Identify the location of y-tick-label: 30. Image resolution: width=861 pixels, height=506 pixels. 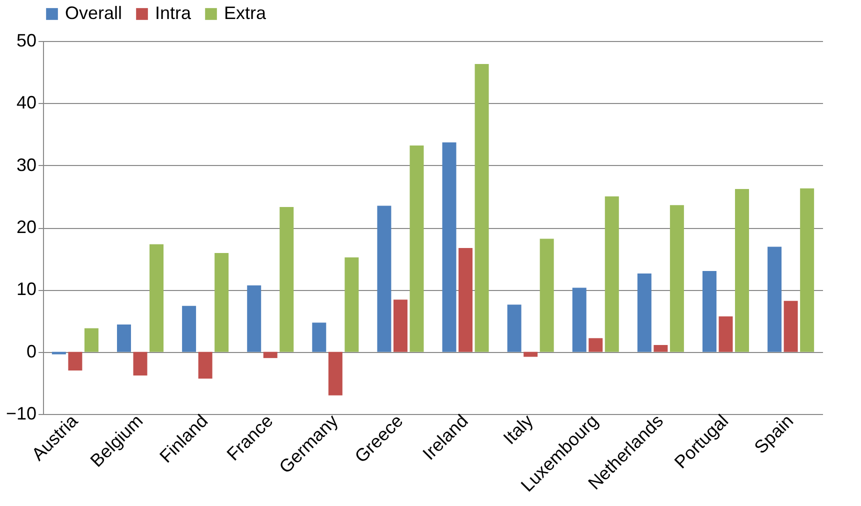
(26, 164).